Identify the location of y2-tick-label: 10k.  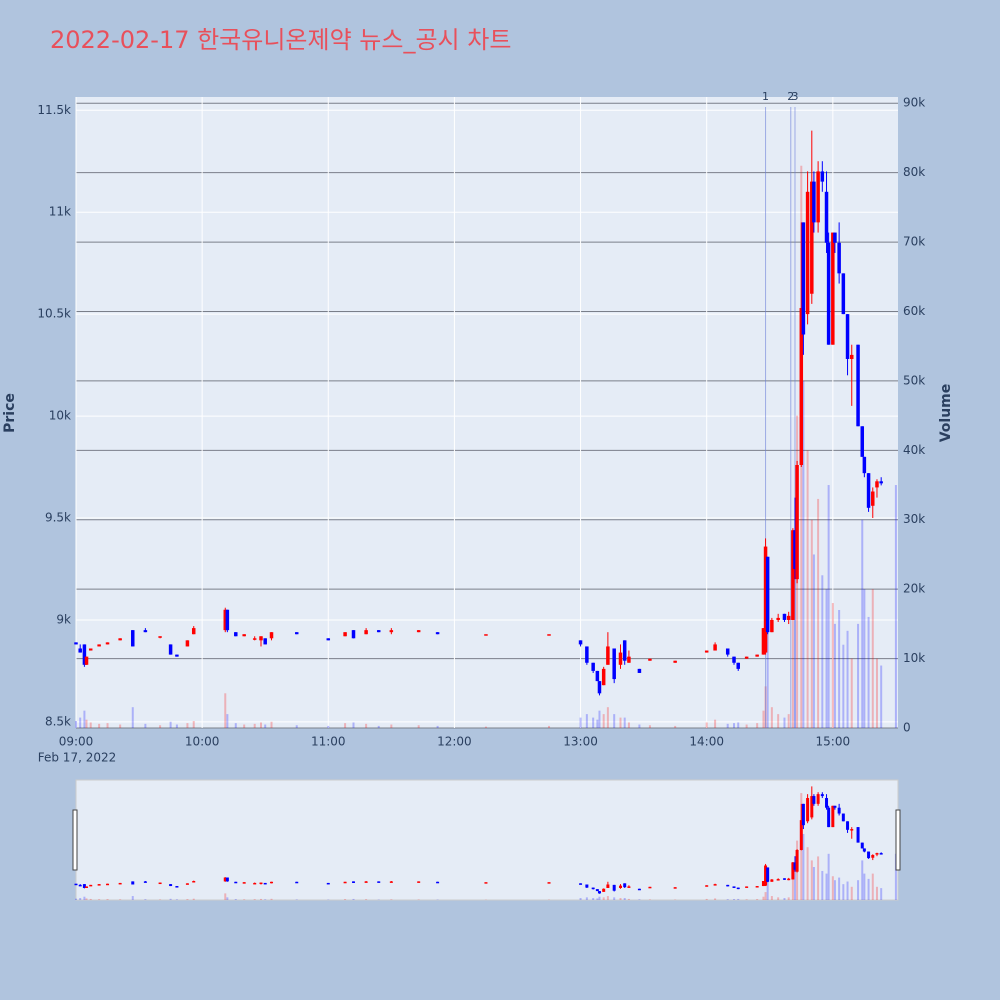
(914, 658).